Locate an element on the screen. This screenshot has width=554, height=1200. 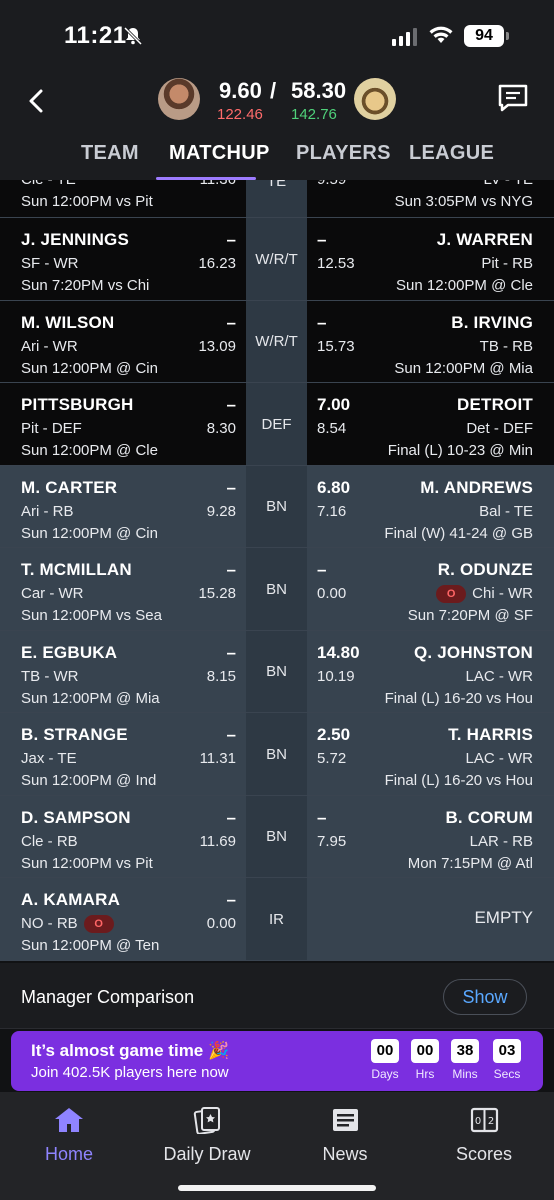
player-game-info: Sun 12:00PM @ Ind is located at coordinates (89, 780).